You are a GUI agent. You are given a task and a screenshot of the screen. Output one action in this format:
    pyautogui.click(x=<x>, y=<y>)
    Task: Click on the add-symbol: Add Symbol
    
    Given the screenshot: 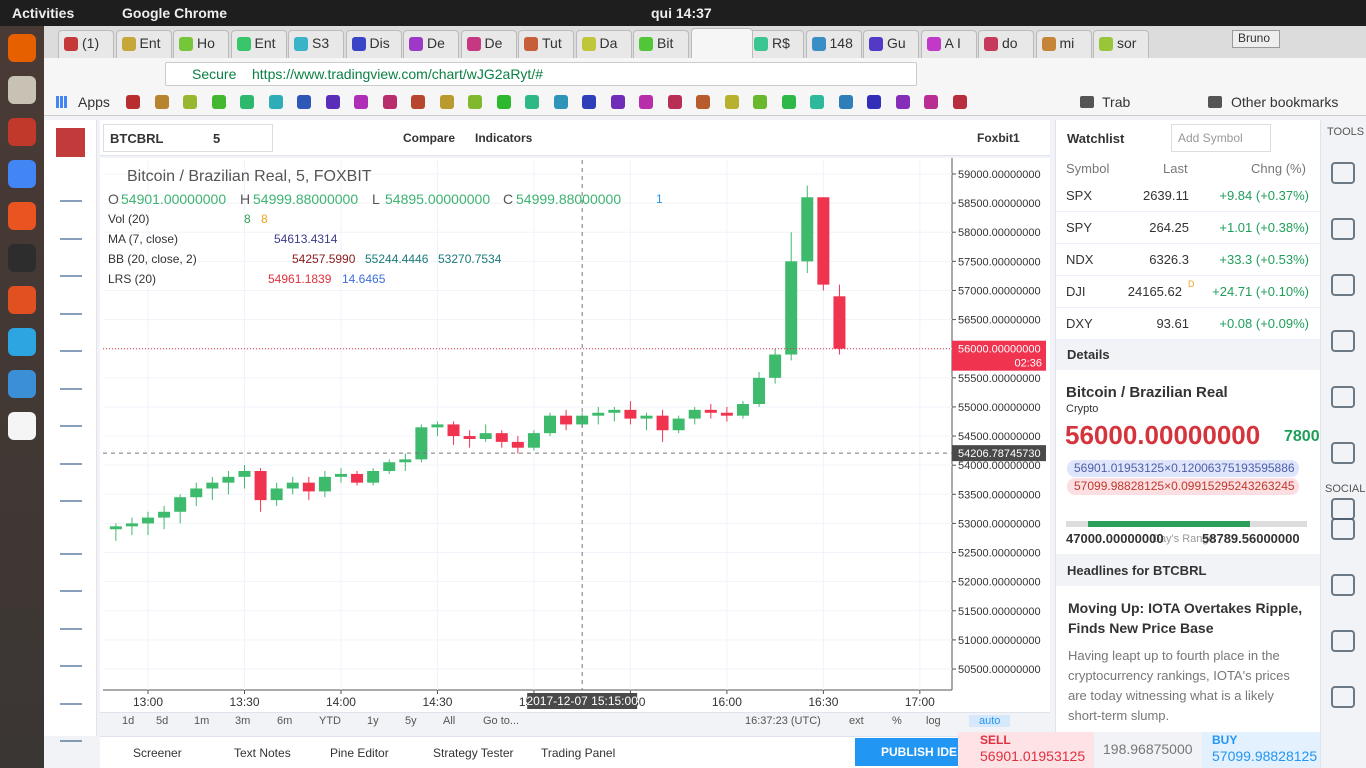 What is the action you would take?
    pyautogui.click(x=1210, y=138)
    